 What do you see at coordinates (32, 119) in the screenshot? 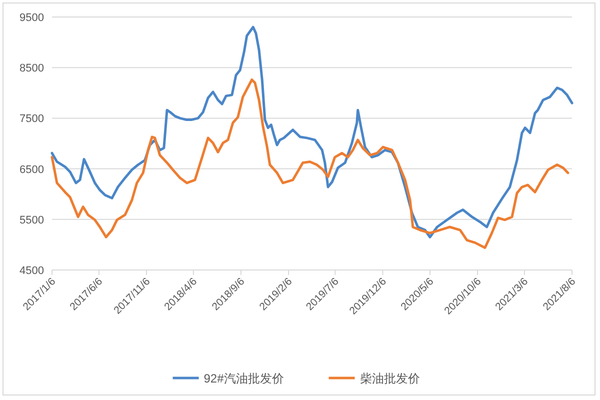
I see `y-tick-label: 7500` at bounding box center [32, 119].